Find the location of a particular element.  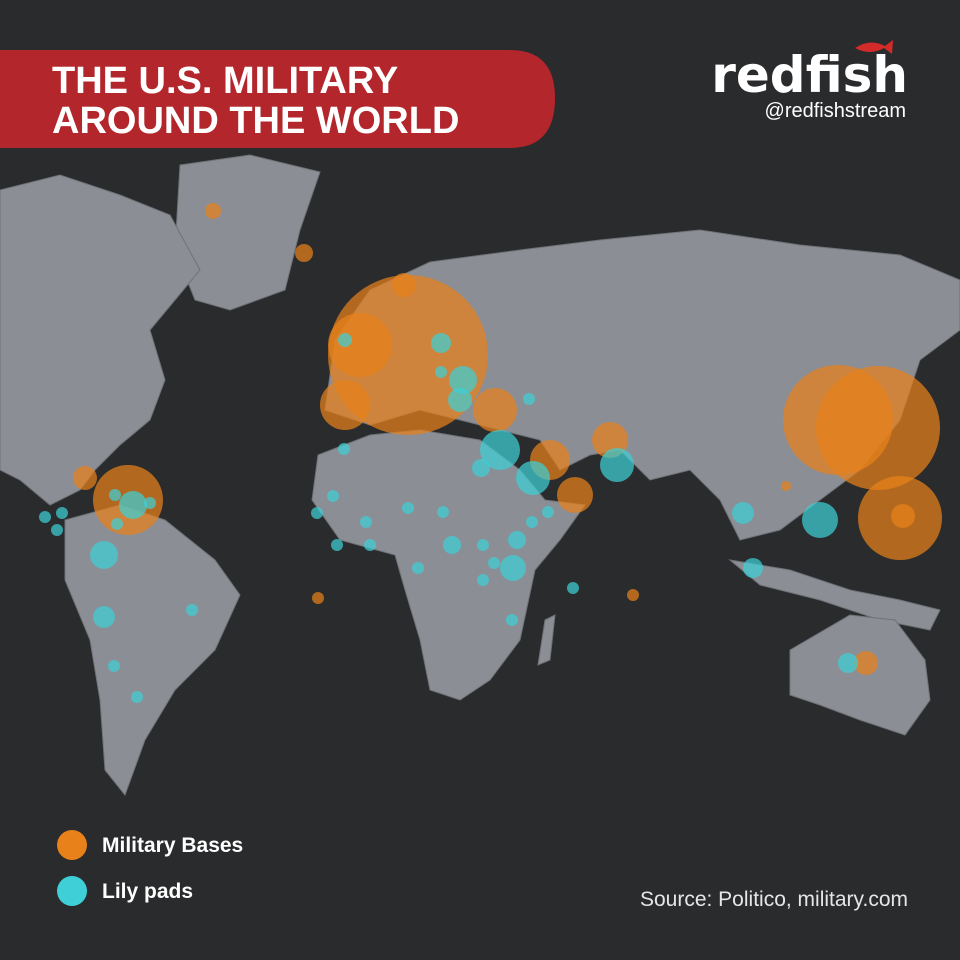

madagascar is located at coordinates (546, 640).